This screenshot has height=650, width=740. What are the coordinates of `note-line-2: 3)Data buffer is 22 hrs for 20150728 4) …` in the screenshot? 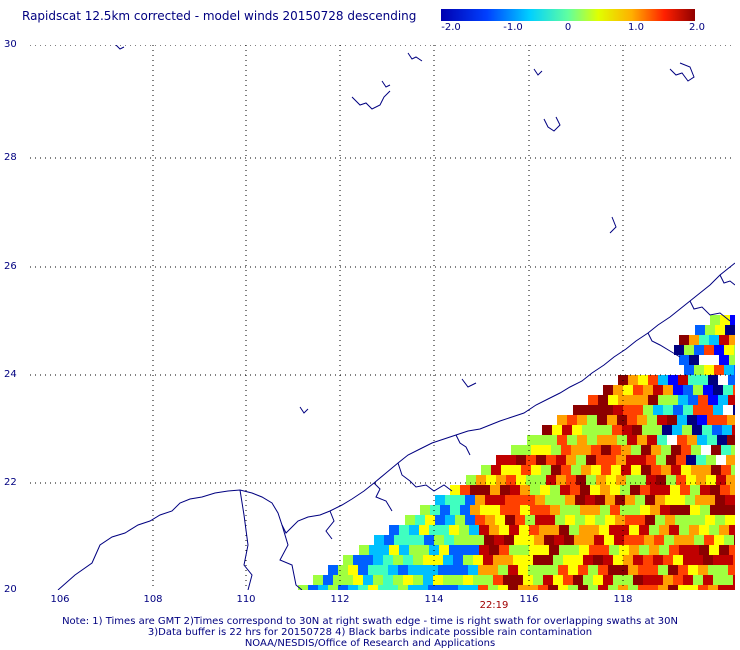 It's located at (370, 632).